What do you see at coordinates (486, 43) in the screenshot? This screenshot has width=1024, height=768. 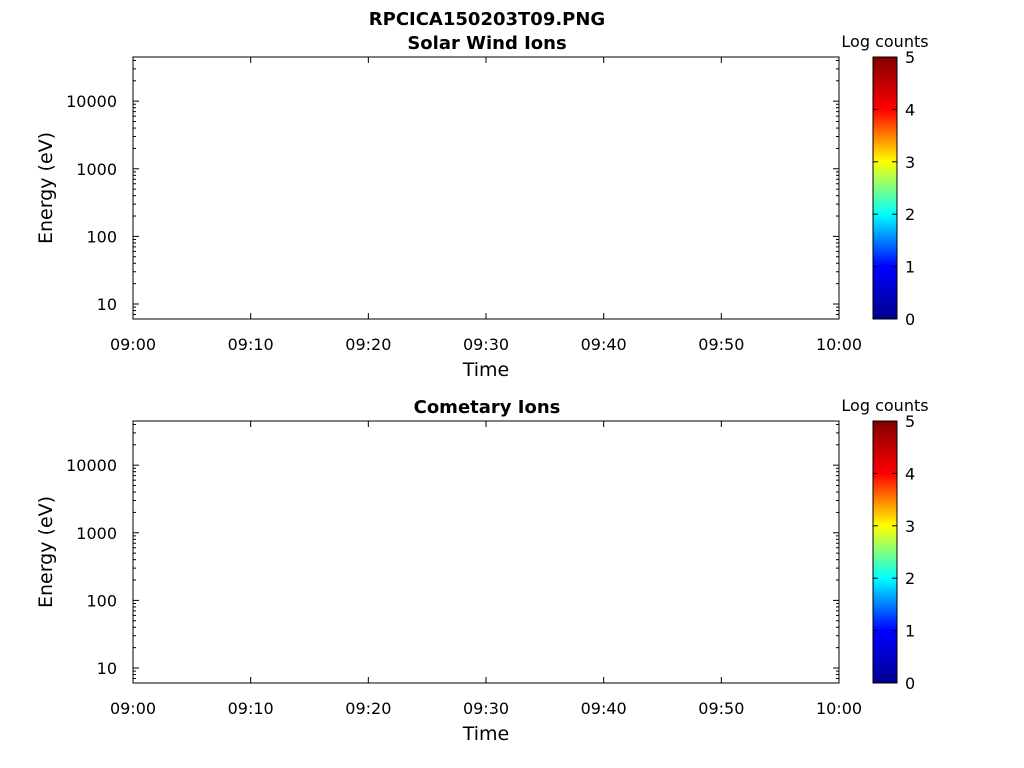 I see `panel-title: Solar Wind Ions` at bounding box center [486, 43].